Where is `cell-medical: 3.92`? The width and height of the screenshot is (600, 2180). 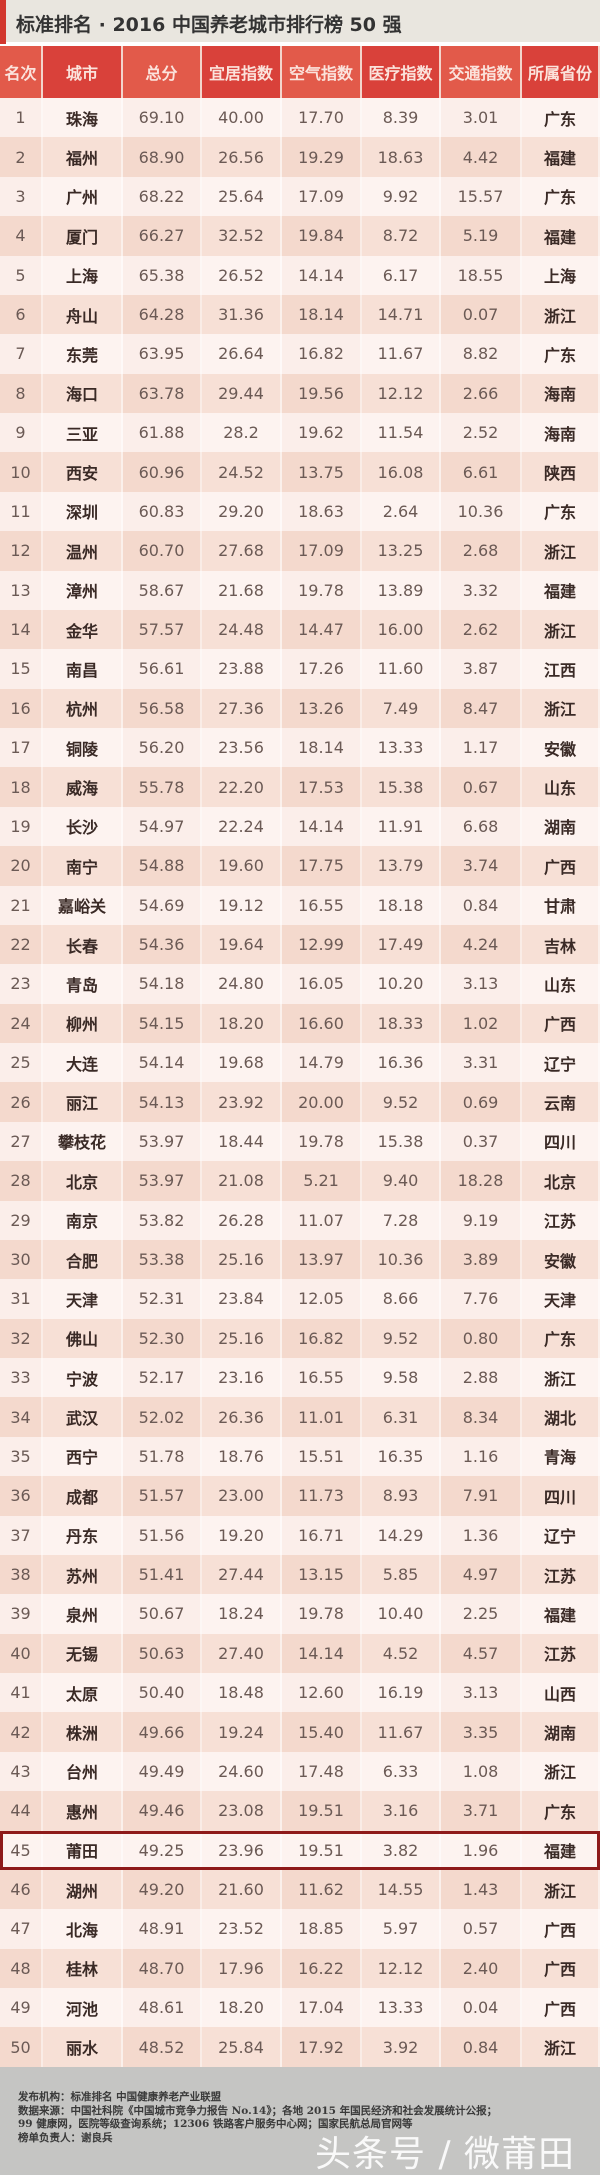
cell-medical: 3.92 is located at coordinates (401, 2047).